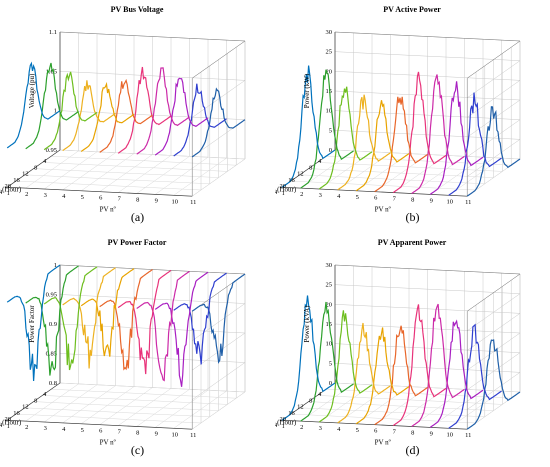 This screenshot has width=550, height=467. Describe the element at coordinates (307, 324) in the screenshot. I see `z-axis-label: Power (kVA)` at that location.